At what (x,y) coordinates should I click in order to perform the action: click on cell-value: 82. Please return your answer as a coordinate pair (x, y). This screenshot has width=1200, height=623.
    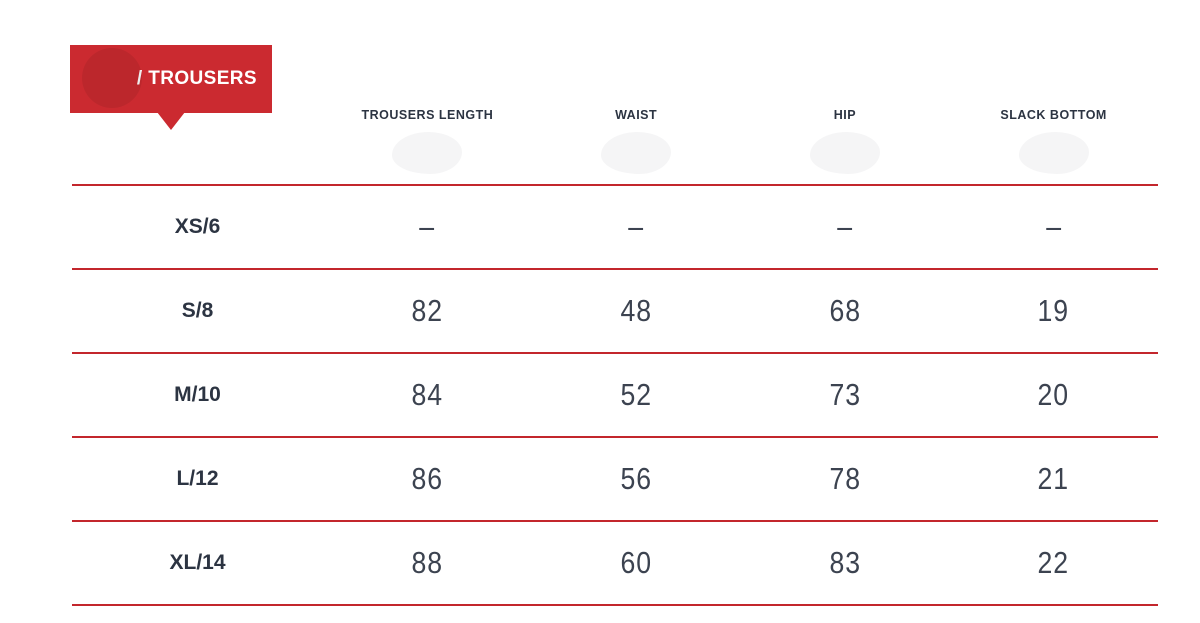
    Looking at the image, I should click on (427, 310).